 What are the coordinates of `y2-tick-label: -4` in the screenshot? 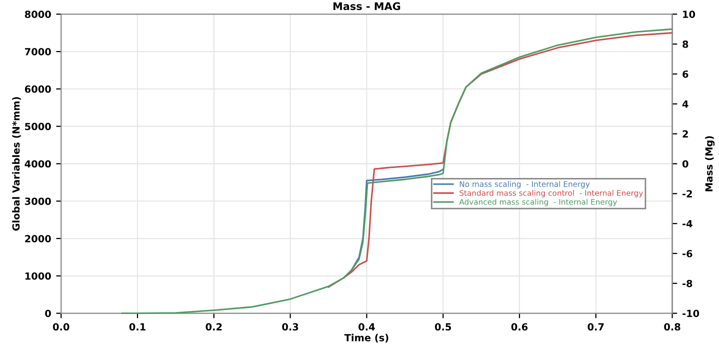 It's located at (687, 224).